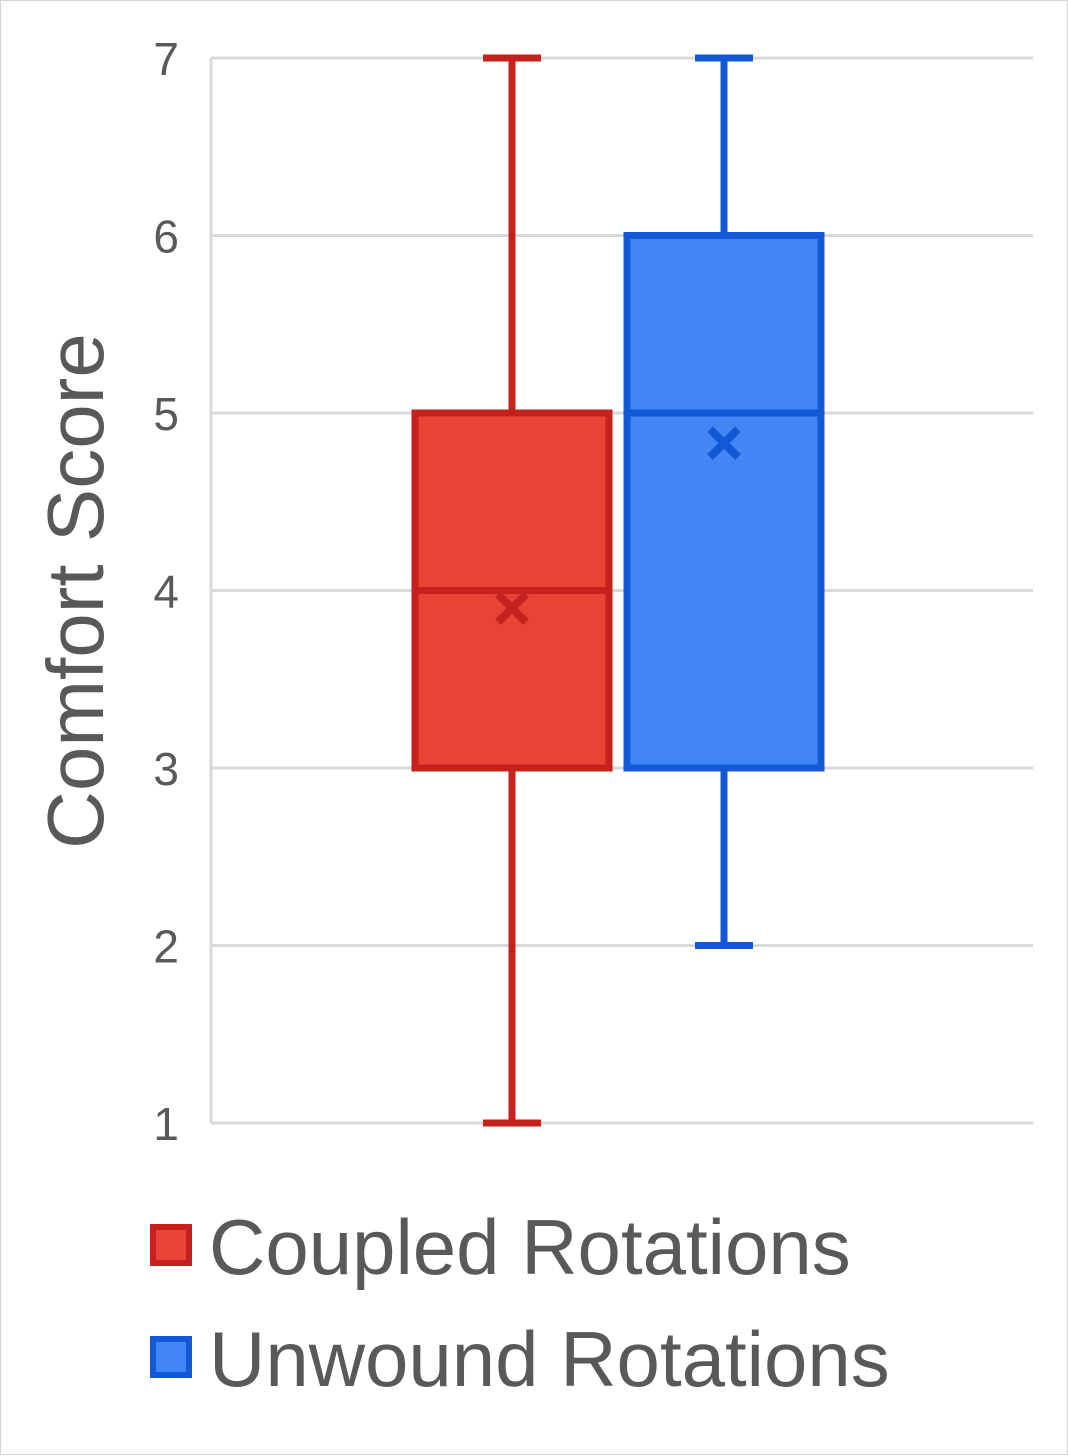  I want to click on y-tick-label: 5, so click(166, 414).